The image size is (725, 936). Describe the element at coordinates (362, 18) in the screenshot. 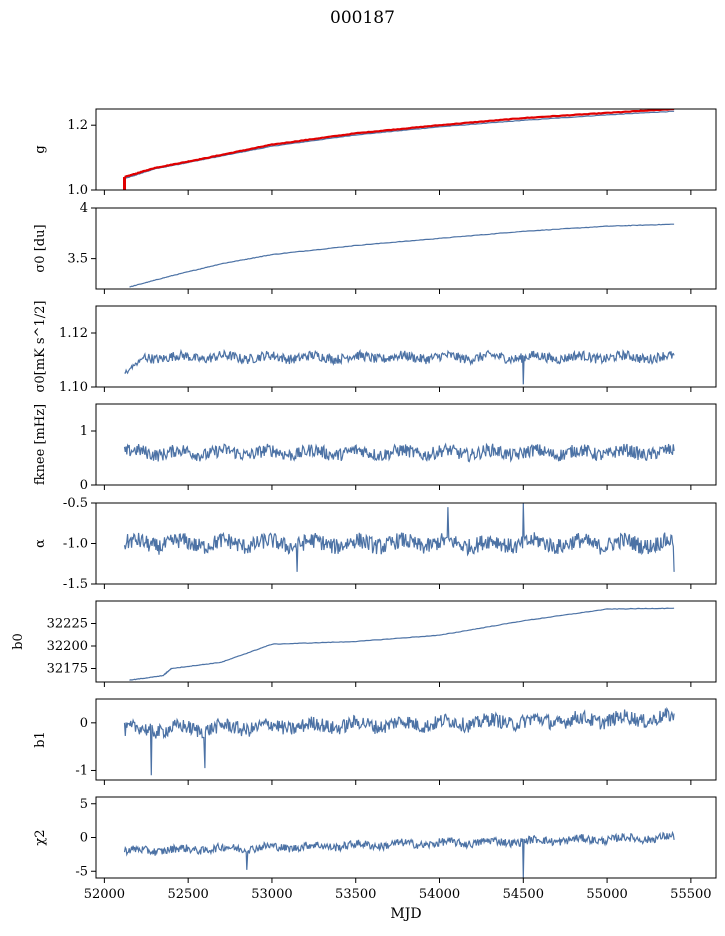

I see `figure-title: 000187` at that location.